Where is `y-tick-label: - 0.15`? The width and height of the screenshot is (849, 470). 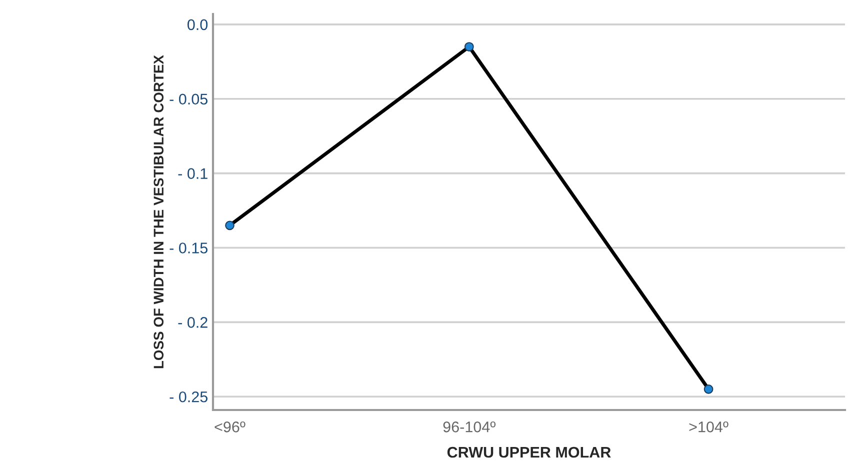
y-tick-label: - 0.15 is located at coordinates (189, 248).